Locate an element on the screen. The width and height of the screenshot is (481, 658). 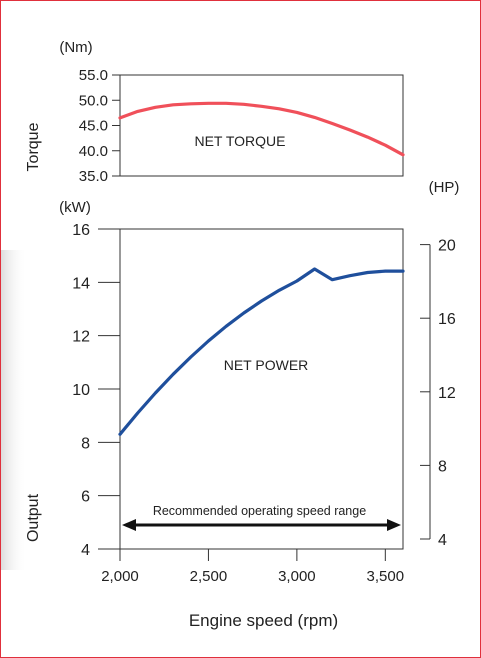
x-ticks: 2,000 2,500 3,000 3,500 is located at coordinates (252, 567).